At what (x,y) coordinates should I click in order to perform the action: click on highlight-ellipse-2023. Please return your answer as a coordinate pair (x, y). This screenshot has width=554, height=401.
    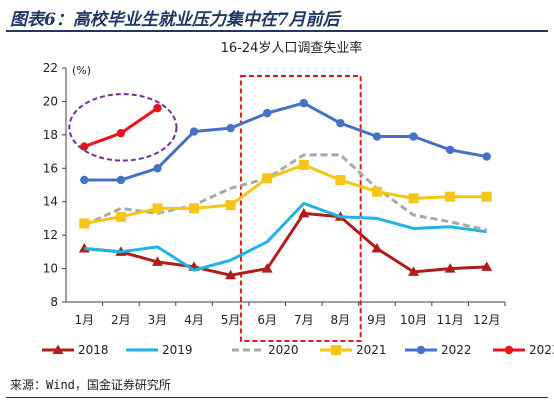
    Looking at the image, I should click on (123, 127).